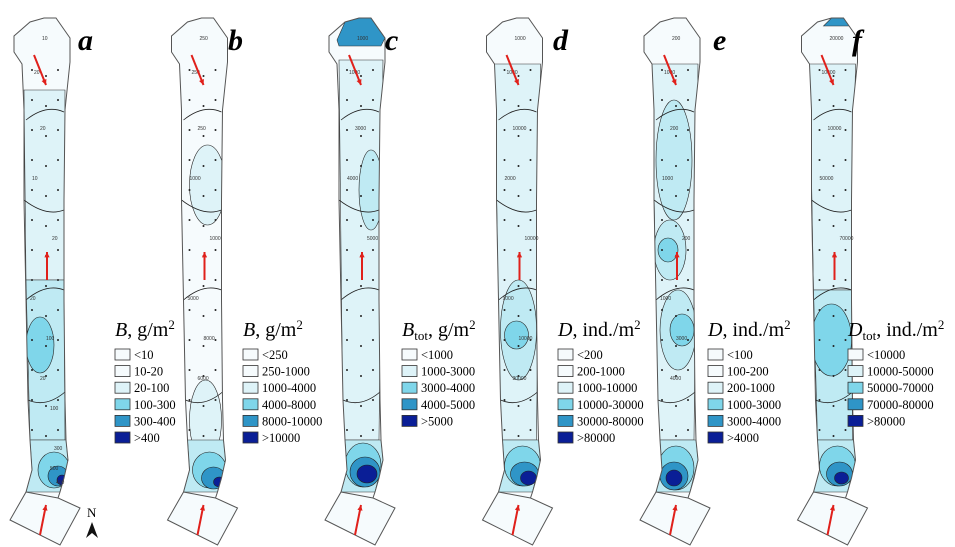 Image resolution: width=955 pixels, height=547 pixels. Describe the element at coordinates (510, 179) in the screenshot. I see `contour-label: 2000` at that location.